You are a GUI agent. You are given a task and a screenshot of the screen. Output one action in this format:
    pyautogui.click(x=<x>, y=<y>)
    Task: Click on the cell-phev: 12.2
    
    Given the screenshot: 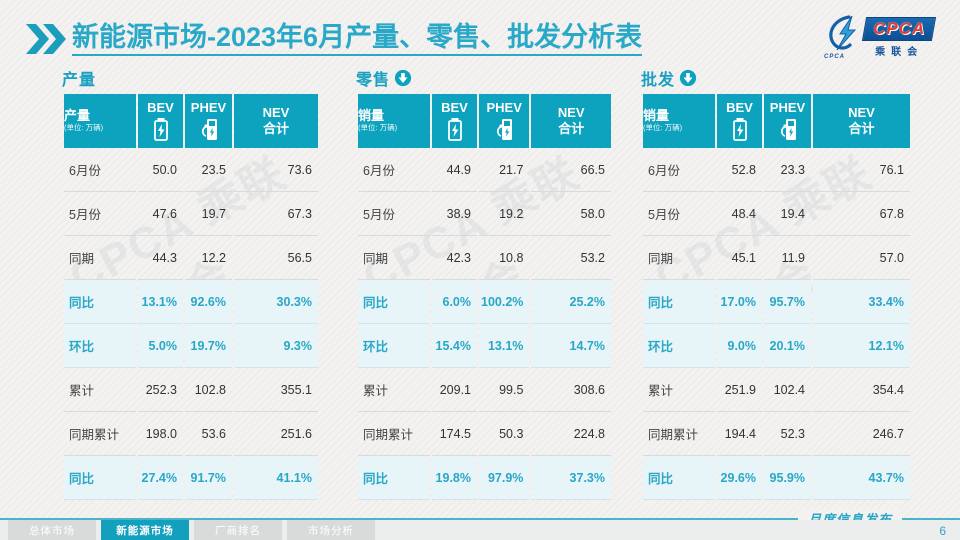 What is the action you would take?
    pyautogui.click(x=208, y=258)
    